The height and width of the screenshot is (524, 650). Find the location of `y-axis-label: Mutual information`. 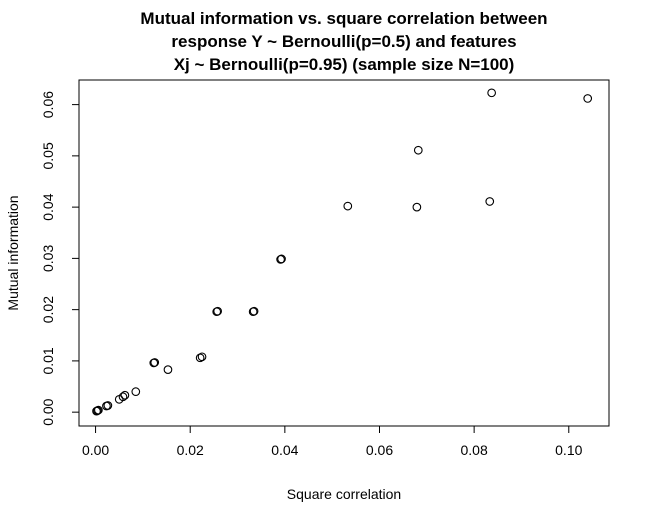

y-axis-label: Mutual information is located at coordinates (13, 252).